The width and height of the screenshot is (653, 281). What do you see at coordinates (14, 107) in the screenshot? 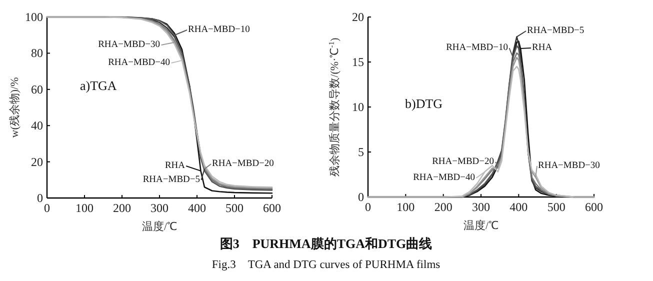
I see `y-axis-title: w(残余物)/%` at bounding box center [14, 107].